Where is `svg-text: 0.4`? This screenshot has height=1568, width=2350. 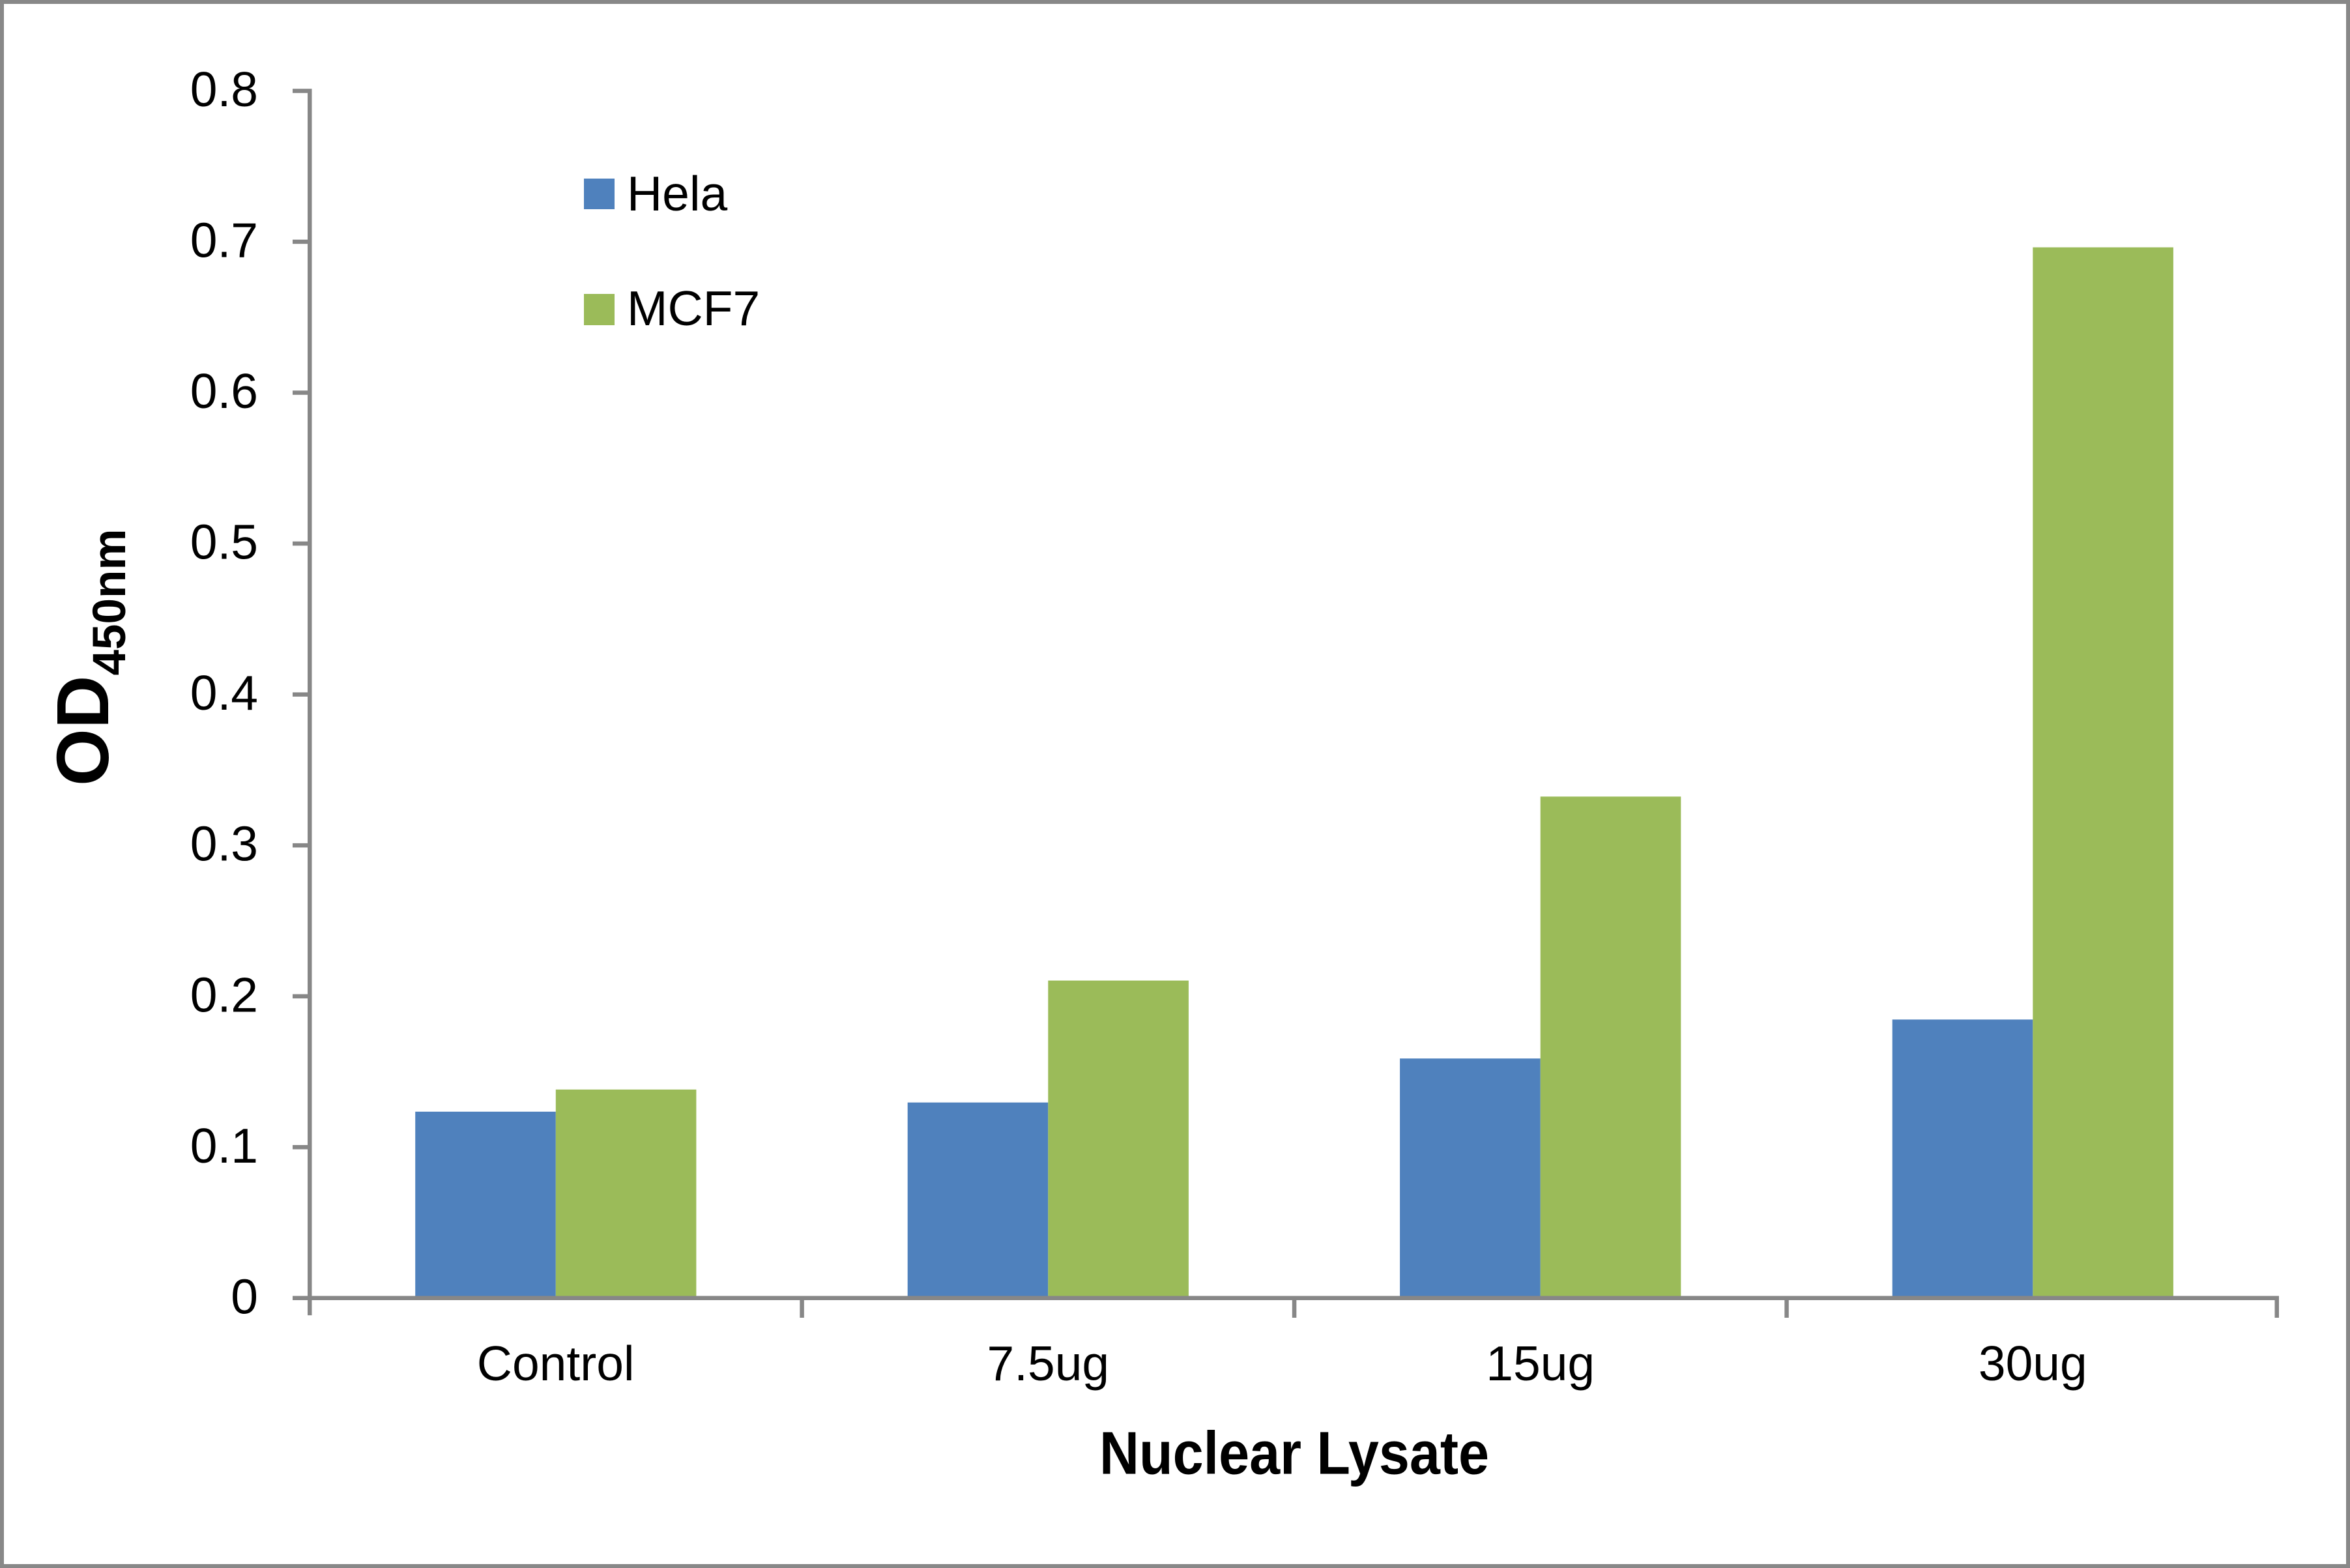
svg-text: 0.4 is located at coordinates (224, 692).